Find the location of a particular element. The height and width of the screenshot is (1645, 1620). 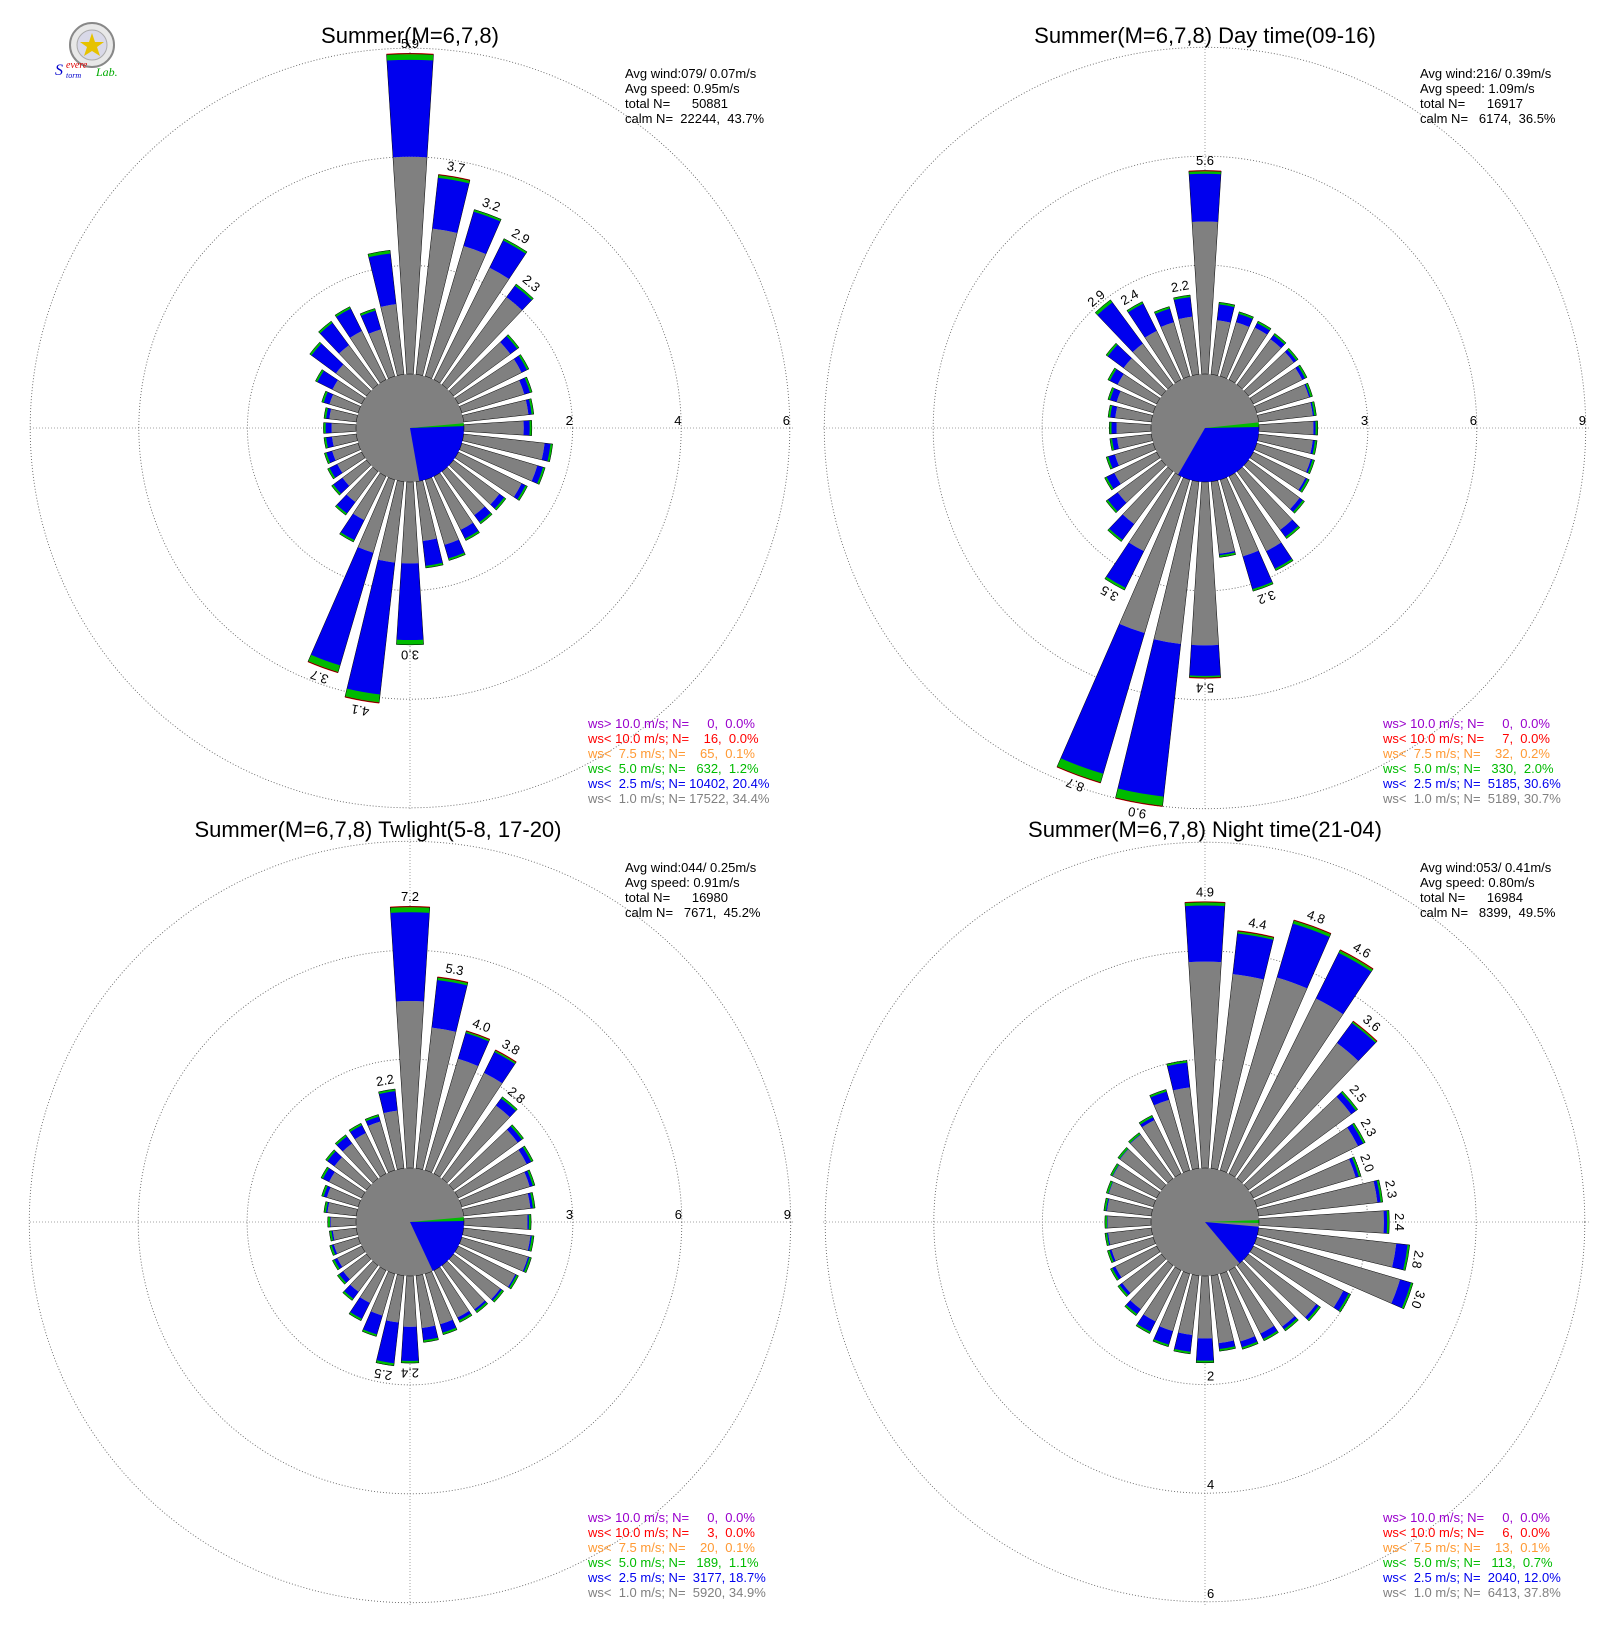

bar-dir-90-outline is located at coordinates (1324, 1222).